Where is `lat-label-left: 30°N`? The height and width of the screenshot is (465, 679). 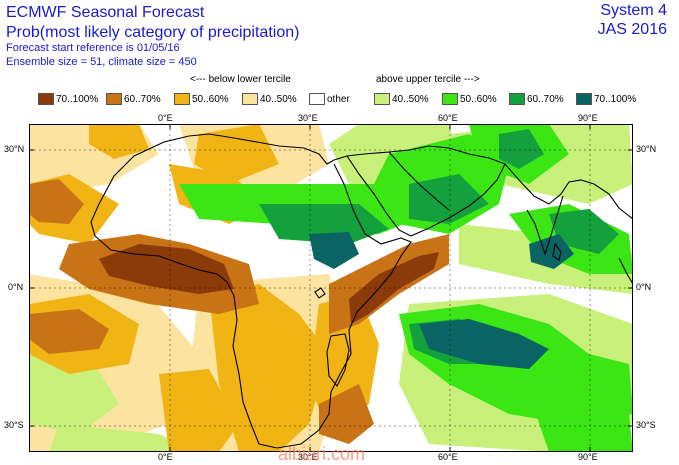 lat-label-left: 30°N is located at coordinates (14, 149).